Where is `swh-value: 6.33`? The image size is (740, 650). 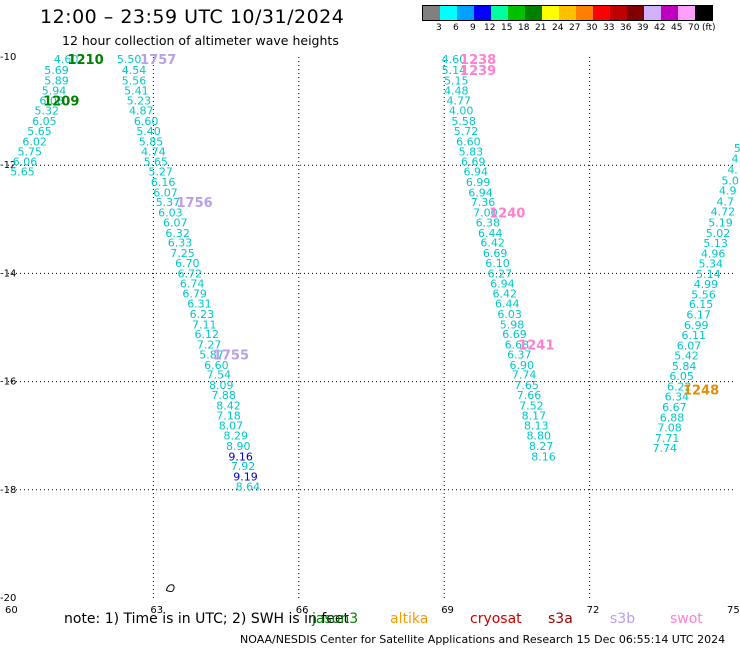
swh-value: 6.33 is located at coordinates (180, 243).